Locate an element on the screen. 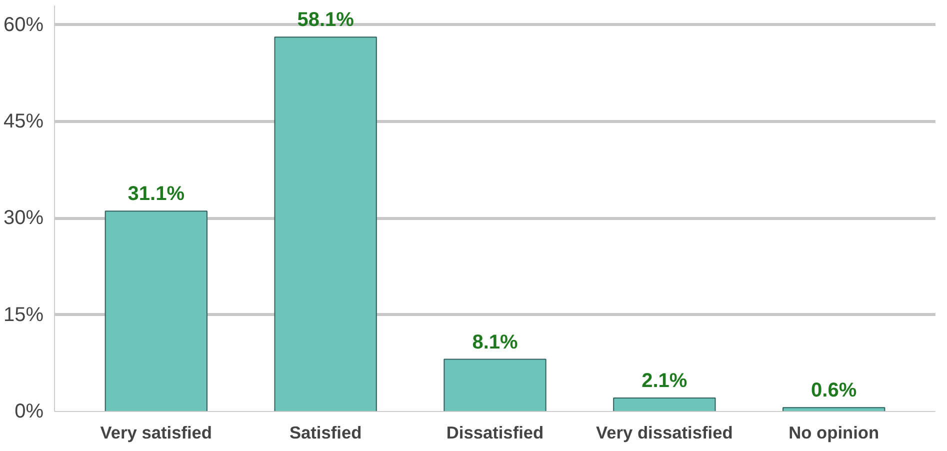  x-tick-label: Satisfied is located at coordinates (325, 432).